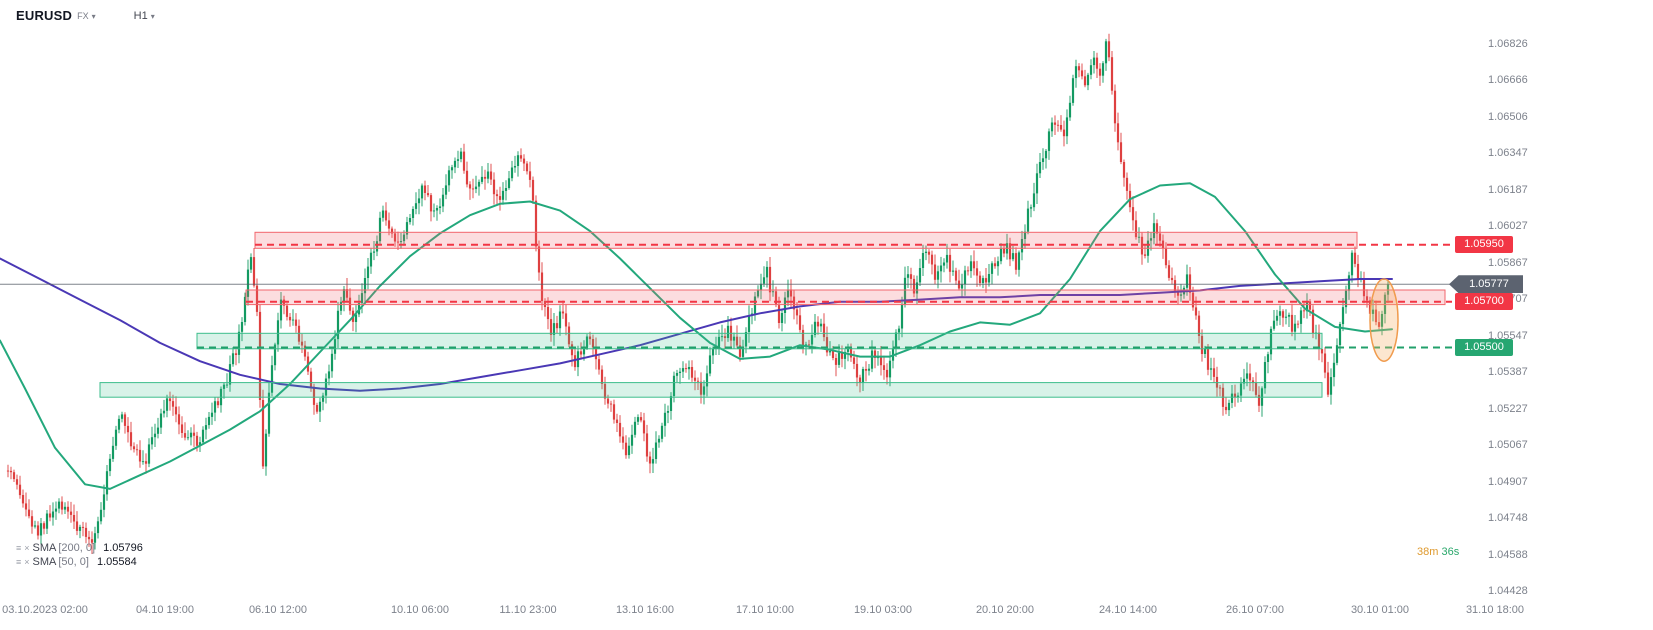 Image resolution: width=1653 pixels, height=630 pixels. Describe the element at coordinates (1384, 320) in the screenshot. I see `highlight-ellipse` at that location.